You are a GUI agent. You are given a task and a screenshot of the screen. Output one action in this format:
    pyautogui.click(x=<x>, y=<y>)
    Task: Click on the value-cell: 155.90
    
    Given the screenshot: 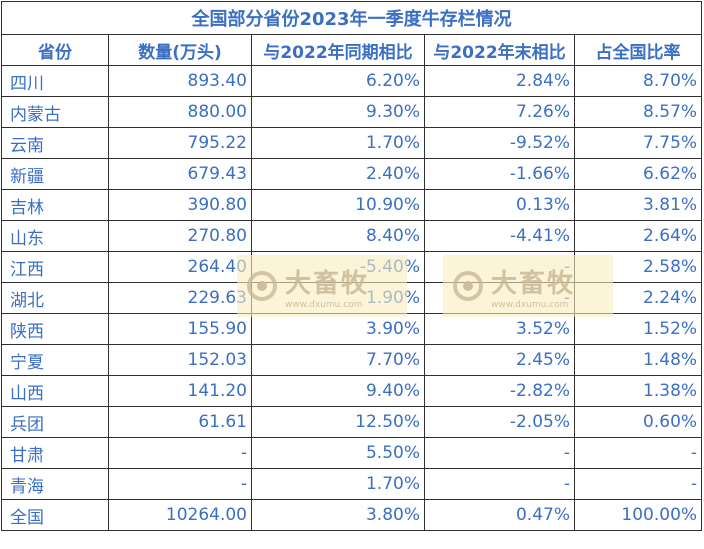 What is the action you would take?
    pyautogui.click(x=180, y=329)
    